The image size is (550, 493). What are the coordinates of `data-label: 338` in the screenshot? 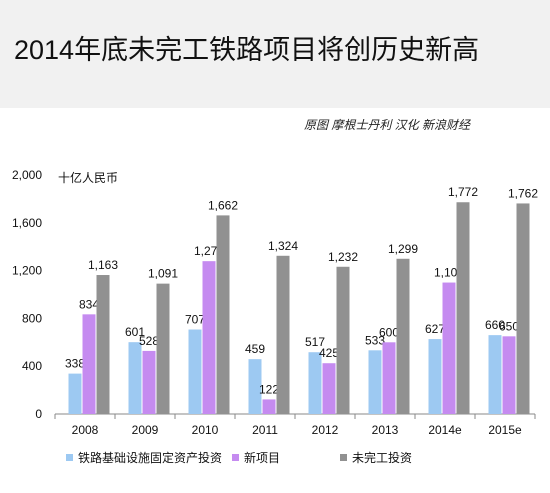 It's located at (75, 364).